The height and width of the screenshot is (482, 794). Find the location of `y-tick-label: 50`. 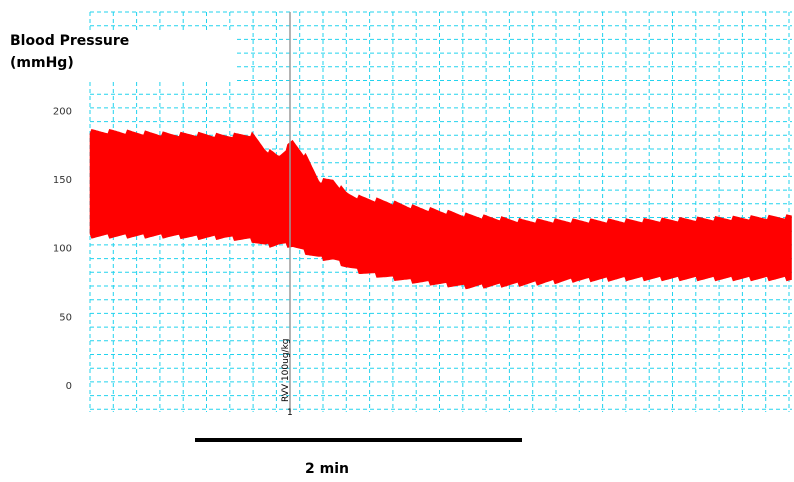

y-tick-label: 50 is located at coordinates (65, 317).